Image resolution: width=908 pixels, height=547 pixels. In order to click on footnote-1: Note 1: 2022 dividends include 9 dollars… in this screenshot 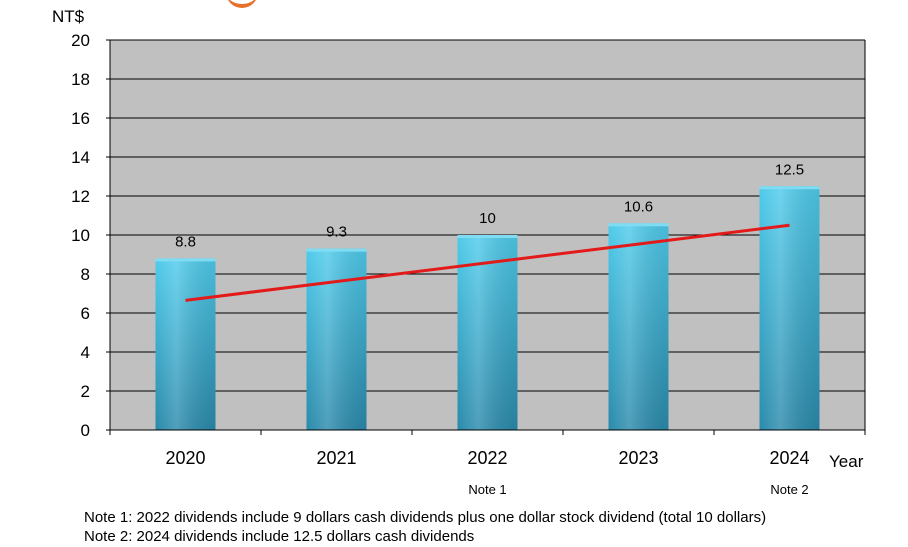, I will do `click(425, 517)`.